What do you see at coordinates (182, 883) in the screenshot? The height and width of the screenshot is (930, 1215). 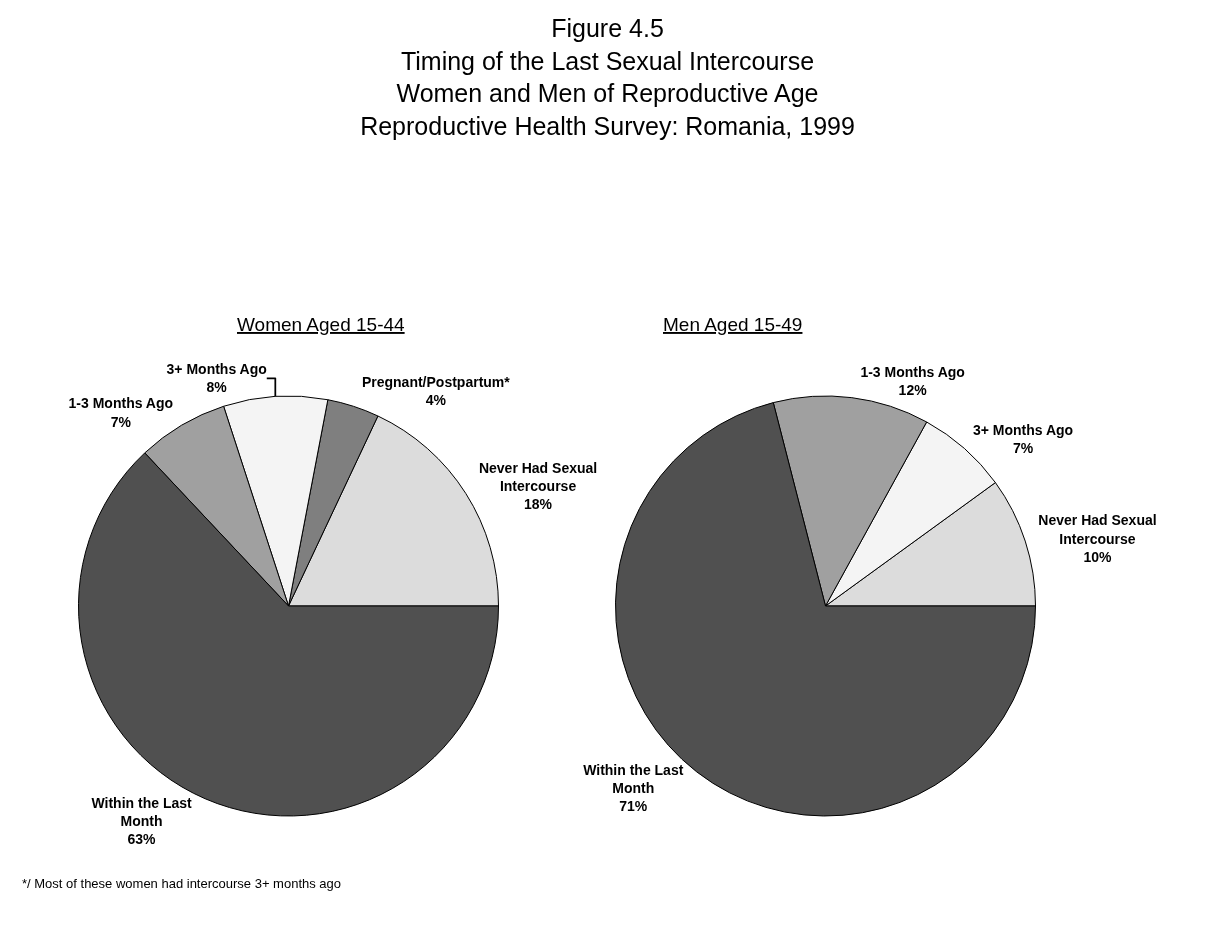 I see `text: */ Most of these women had intercourse 3+ months ago` at bounding box center [182, 883].